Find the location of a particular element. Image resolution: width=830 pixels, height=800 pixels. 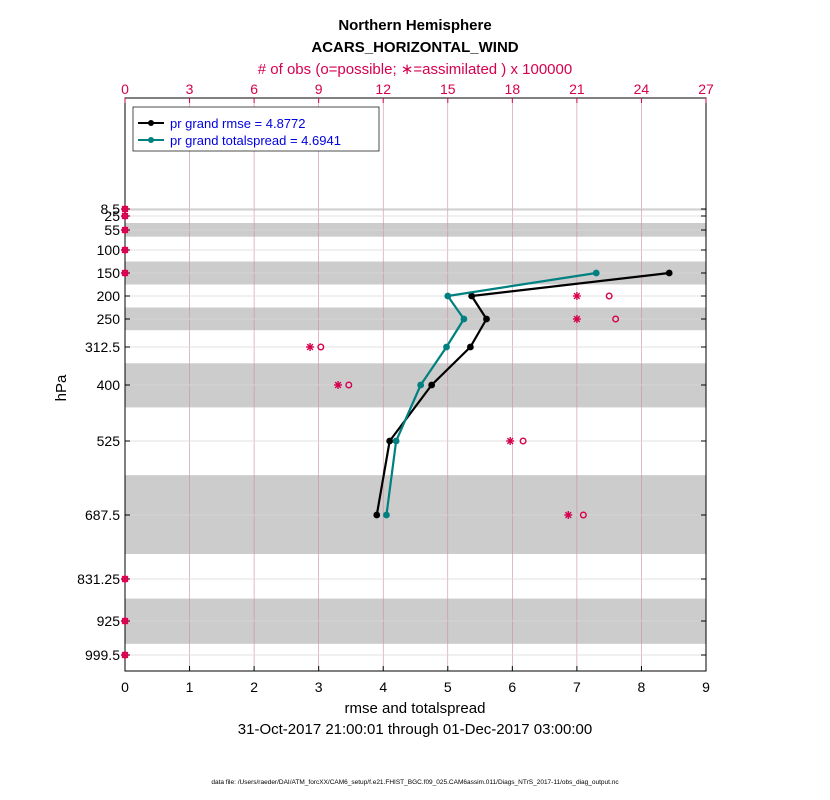

y-tick-label: 925 is located at coordinates (109, 621).